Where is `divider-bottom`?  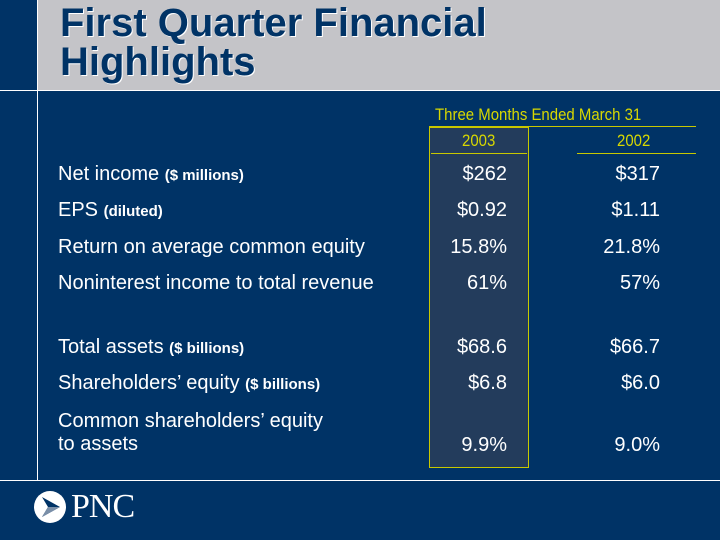
divider-bottom is located at coordinates (360, 480).